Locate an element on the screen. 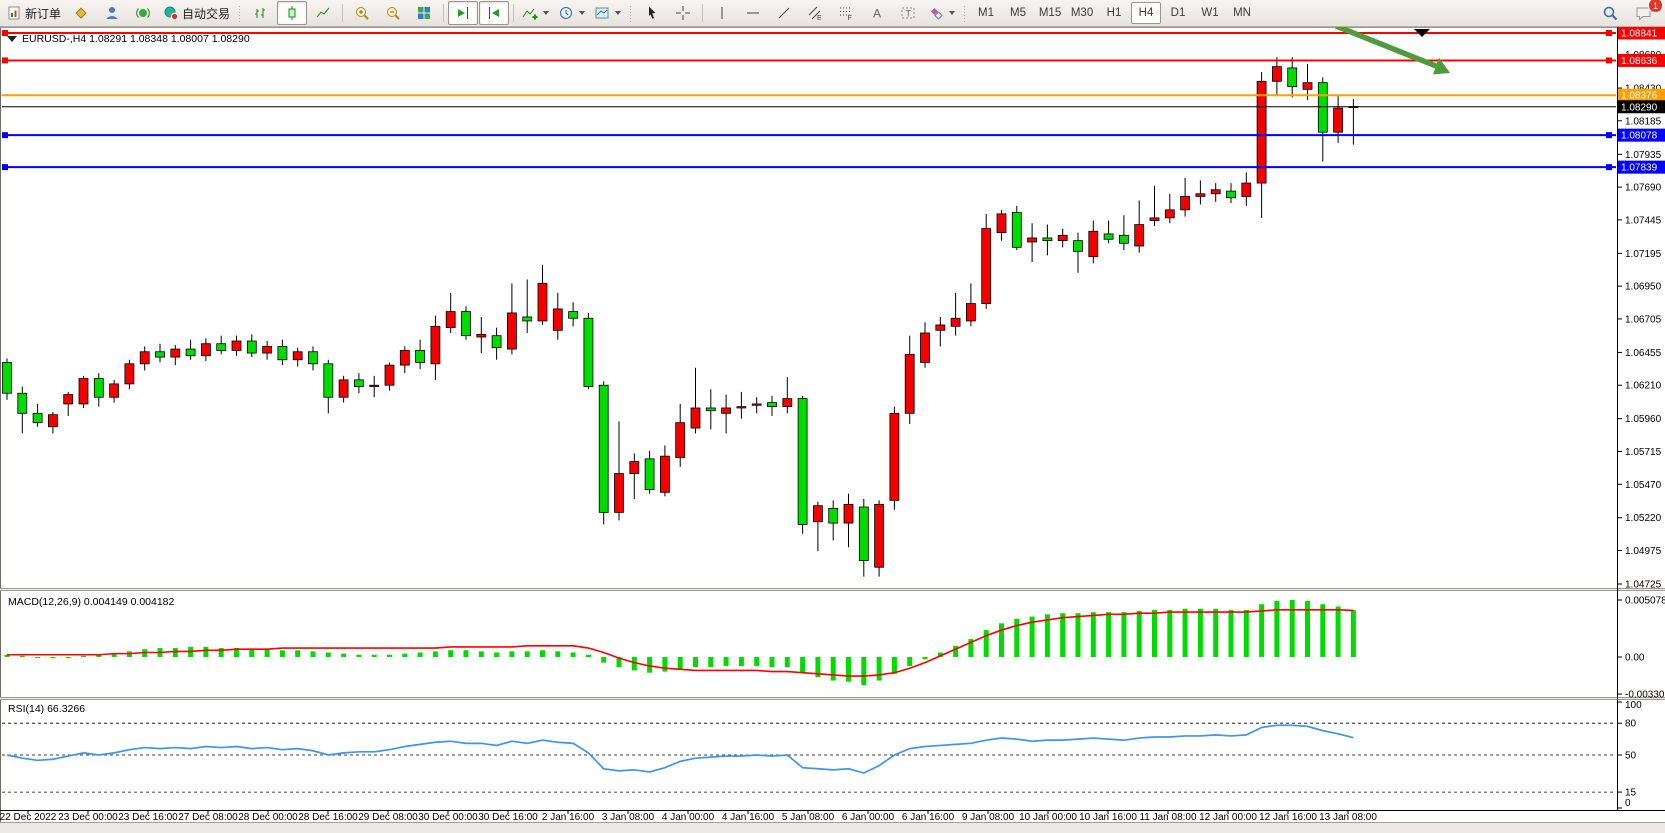  rsi-tick-label: 0 is located at coordinates (1628, 803).